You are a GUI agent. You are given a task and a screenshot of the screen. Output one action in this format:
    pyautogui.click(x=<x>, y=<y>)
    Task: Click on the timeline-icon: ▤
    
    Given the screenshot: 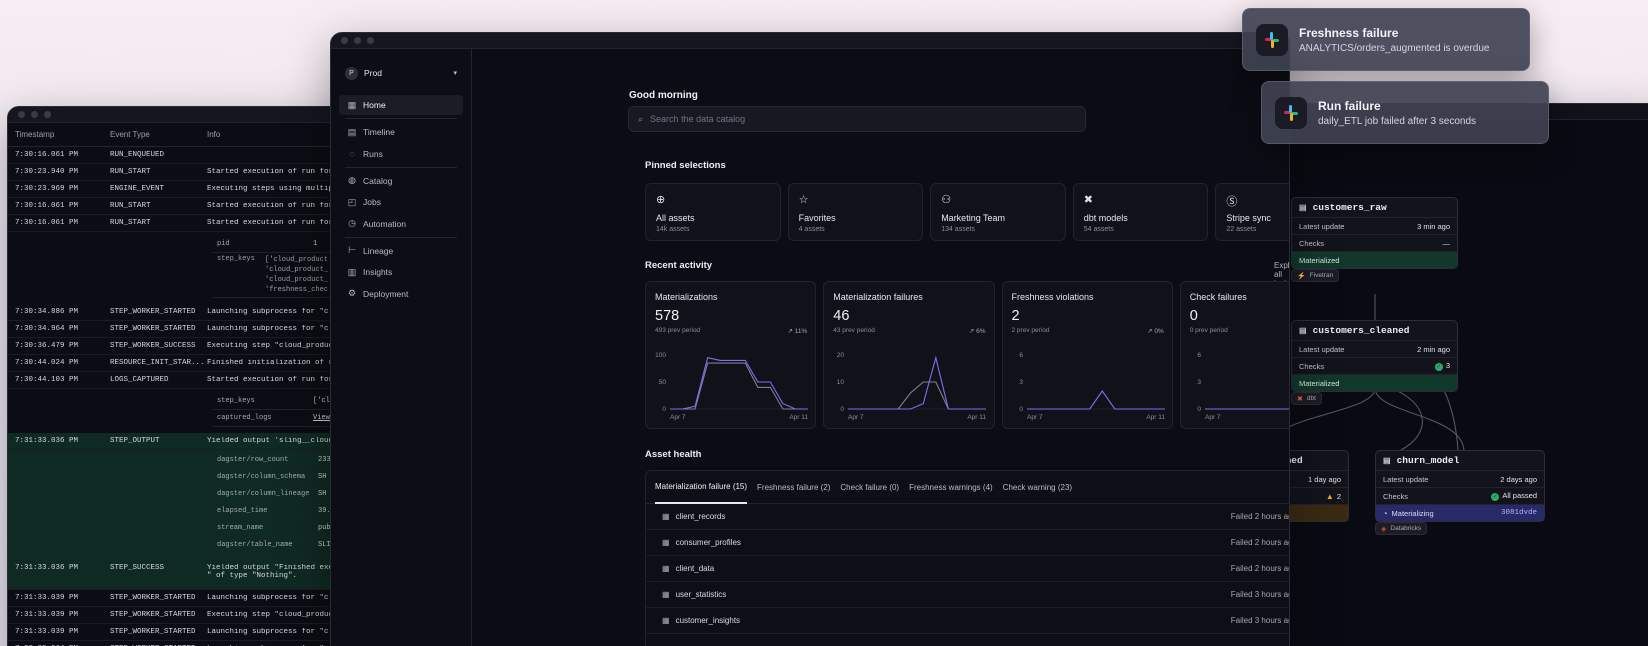 What is the action you would take?
    pyautogui.click(x=352, y=131)
    